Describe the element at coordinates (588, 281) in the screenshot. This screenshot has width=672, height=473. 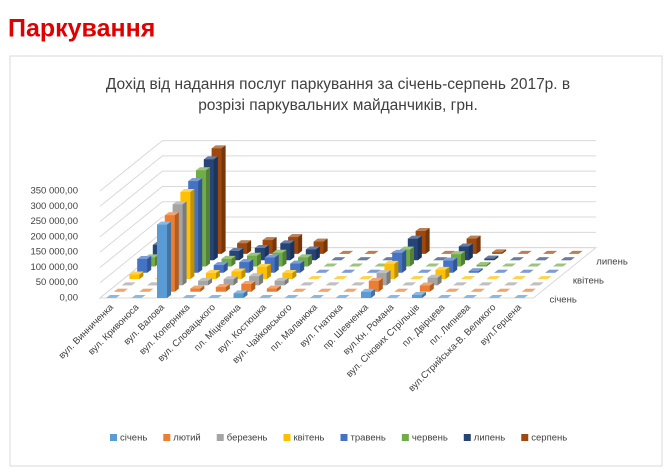
I see `depth-label: квітень` at that location.